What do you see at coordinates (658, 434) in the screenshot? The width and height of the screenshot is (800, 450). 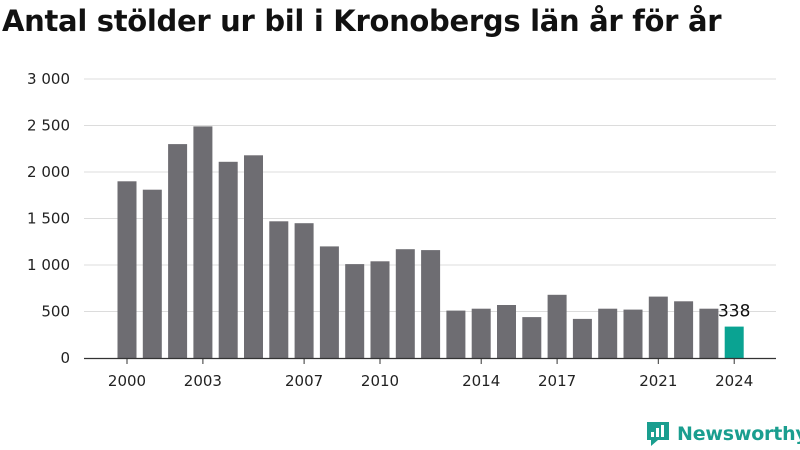 I see `newsworthy-logo-icon` at bounding box center [658, 434].